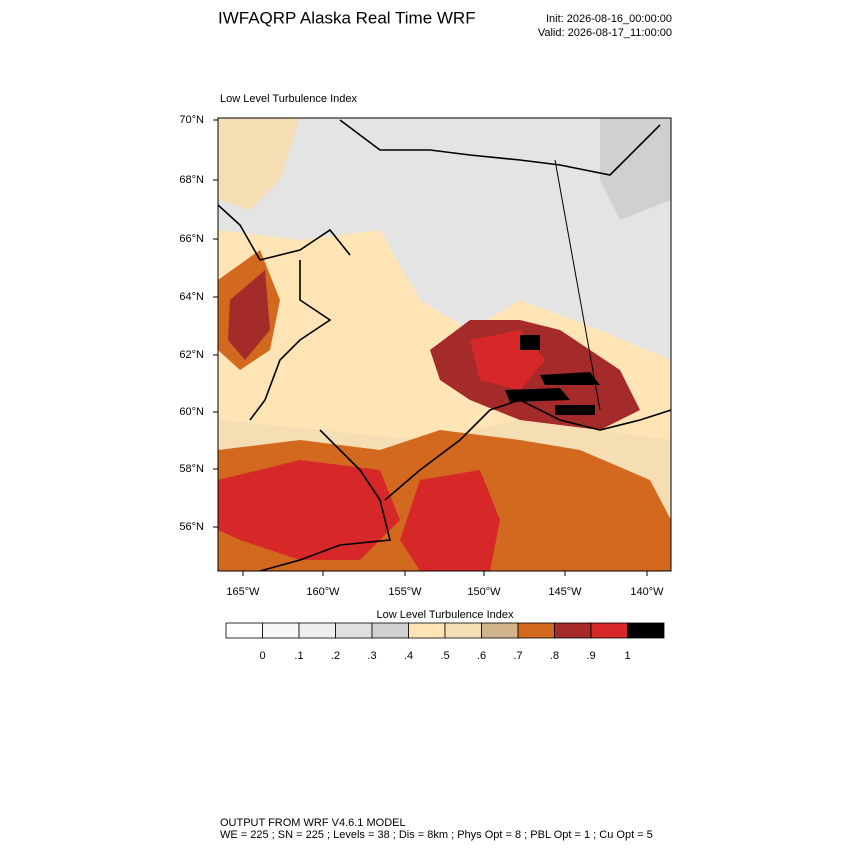  Describe the element at coordinates (262, 656) in the screenshot. I see `colorbar-label: 0` at that location.